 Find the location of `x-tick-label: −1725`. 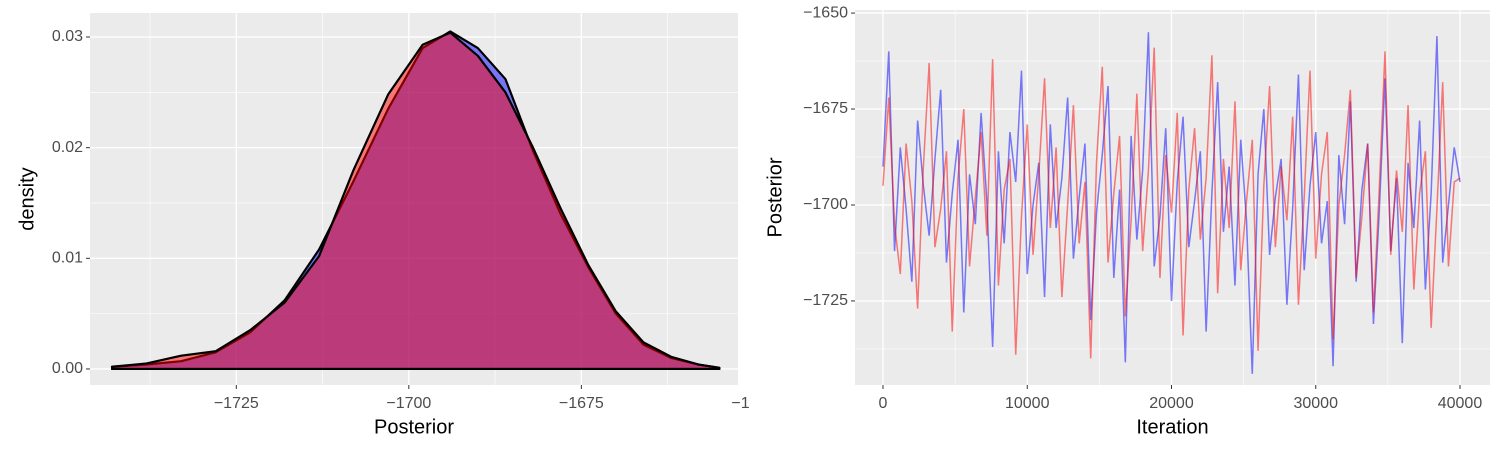

x-tick-label: −1725 is located at coordinates (236, 403).